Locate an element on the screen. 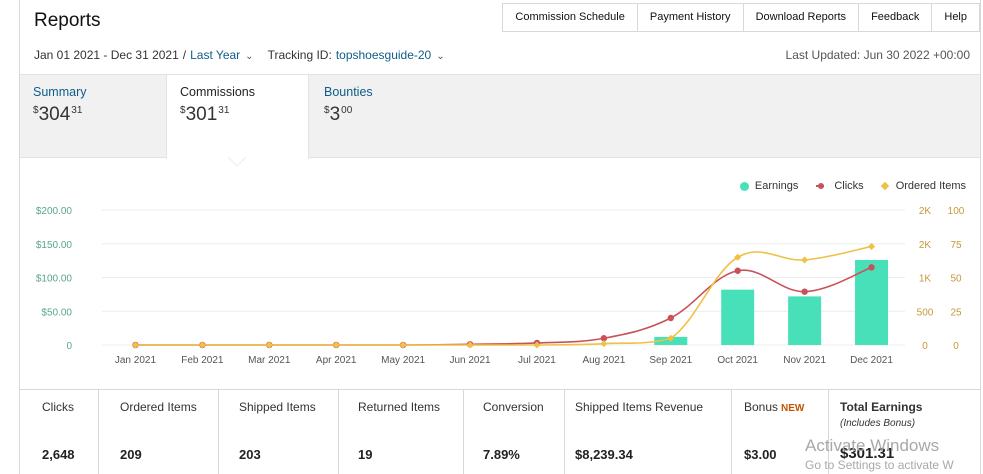 The height and width of the screenshot is (474, 983). date-range-label: Jan 01 2021 - Dec 31 2021 is located at coordinates (106, 55).